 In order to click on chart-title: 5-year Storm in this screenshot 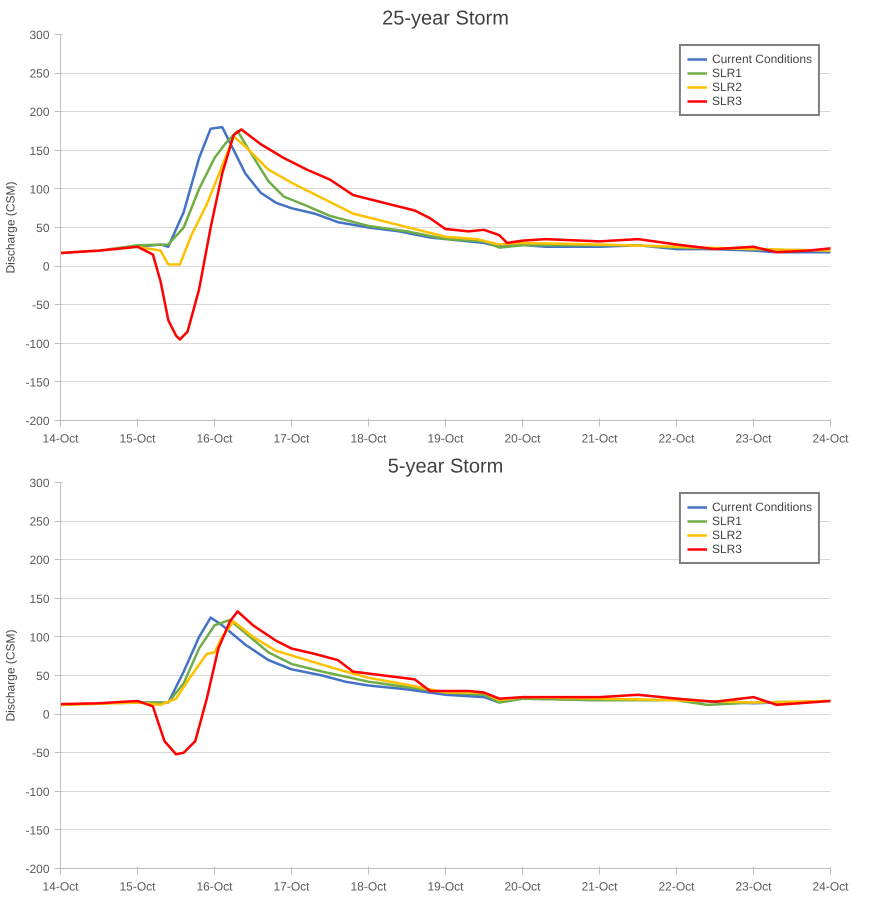, I will do `click(446, 467)`.